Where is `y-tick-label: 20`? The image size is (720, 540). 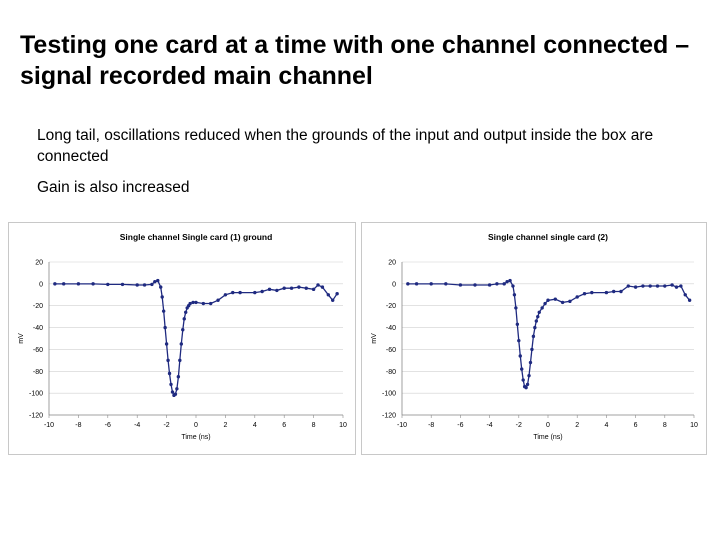 y-tick-label: 20 is located at coordinates (39, 263).